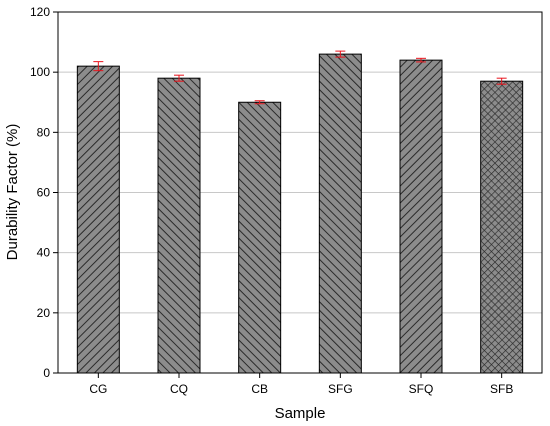 This screenshot has width=550, height=426. I want to click on bar-cq, so click(179, 225).